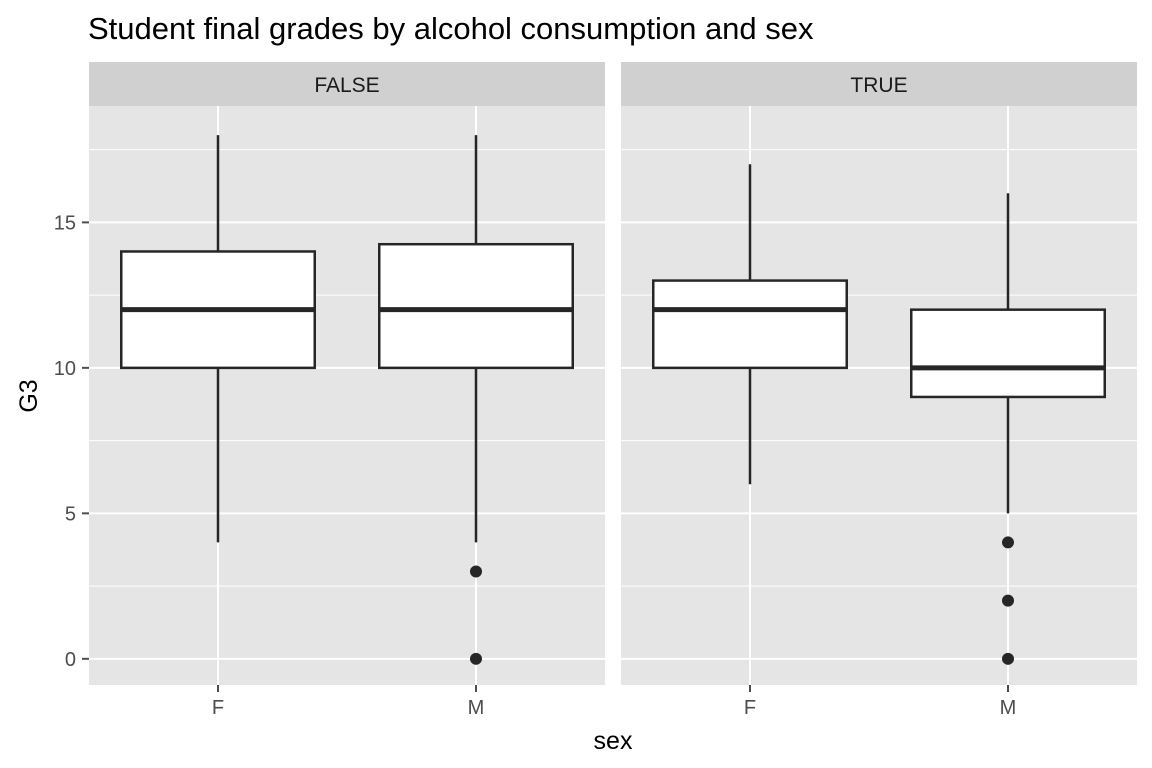 This screenshot has width=1152, height=768. Describe the element at coordinates (29, 395) in the screenshot. I see `y-axis-title: G3` at that location.